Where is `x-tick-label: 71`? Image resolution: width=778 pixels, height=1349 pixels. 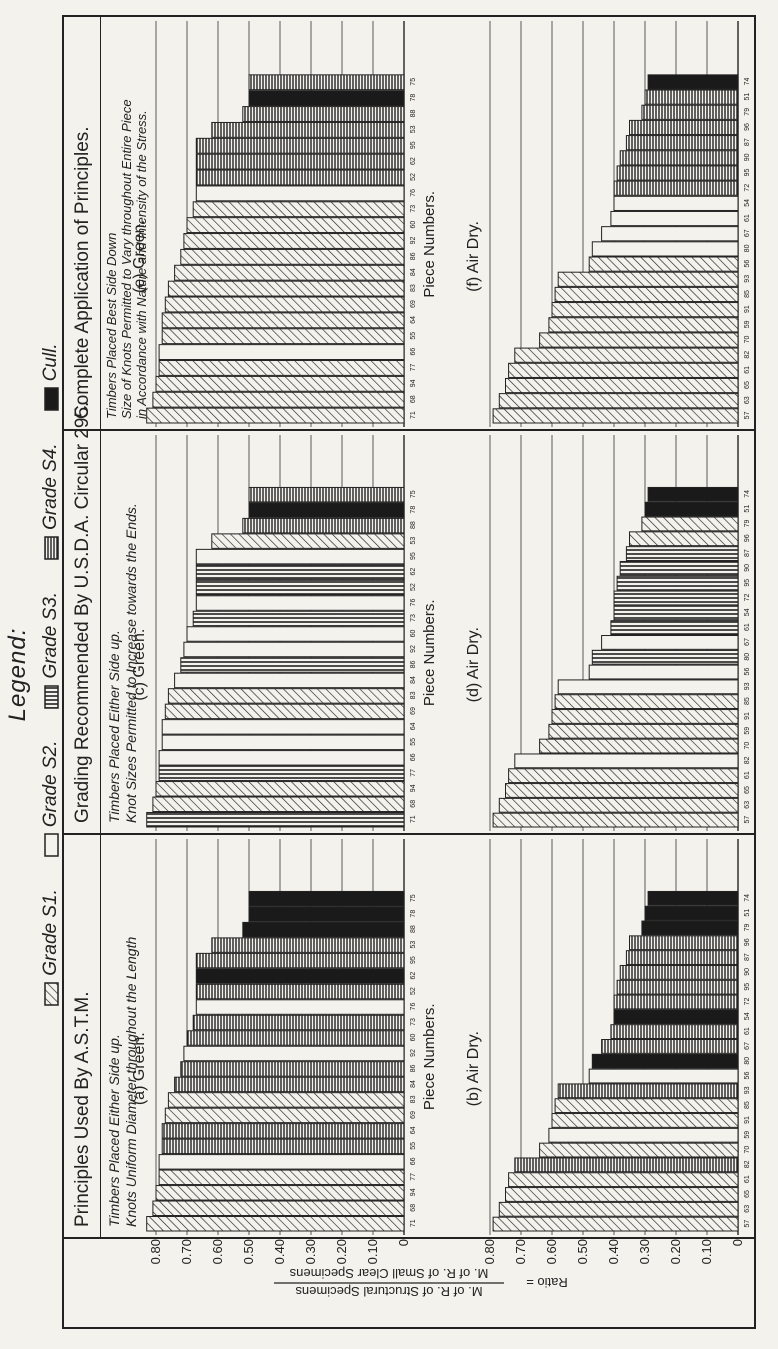 x-tick-label: 71 is located at coordinates (413, 819).